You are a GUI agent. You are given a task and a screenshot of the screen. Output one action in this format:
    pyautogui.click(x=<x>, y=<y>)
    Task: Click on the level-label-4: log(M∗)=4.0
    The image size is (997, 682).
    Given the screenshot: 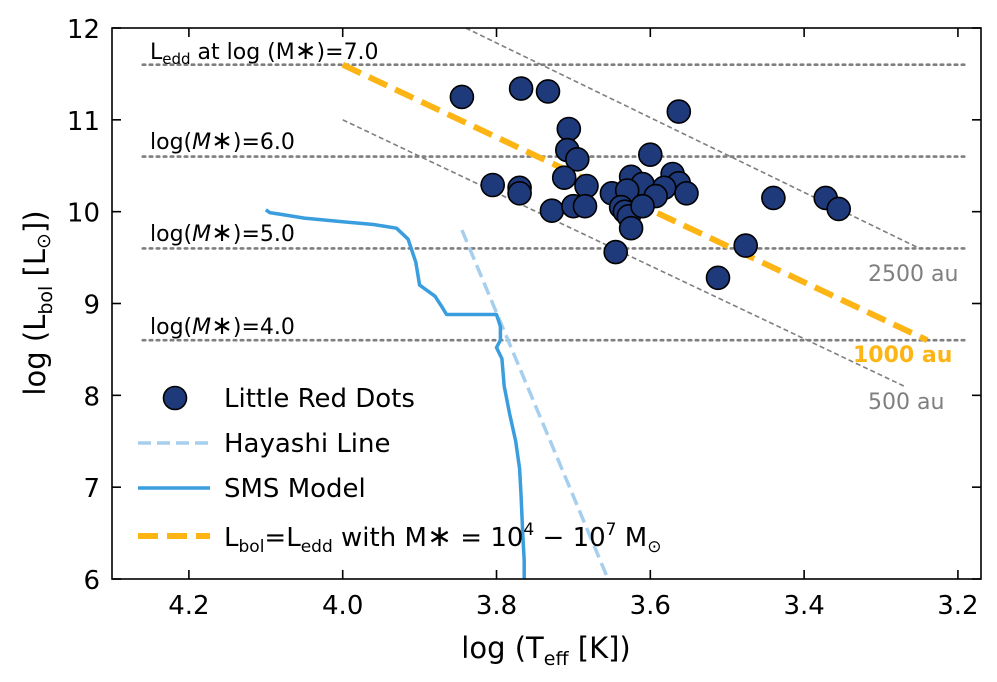 What is the action you would take?
    pyautogui.click(x=222, y=326)
    